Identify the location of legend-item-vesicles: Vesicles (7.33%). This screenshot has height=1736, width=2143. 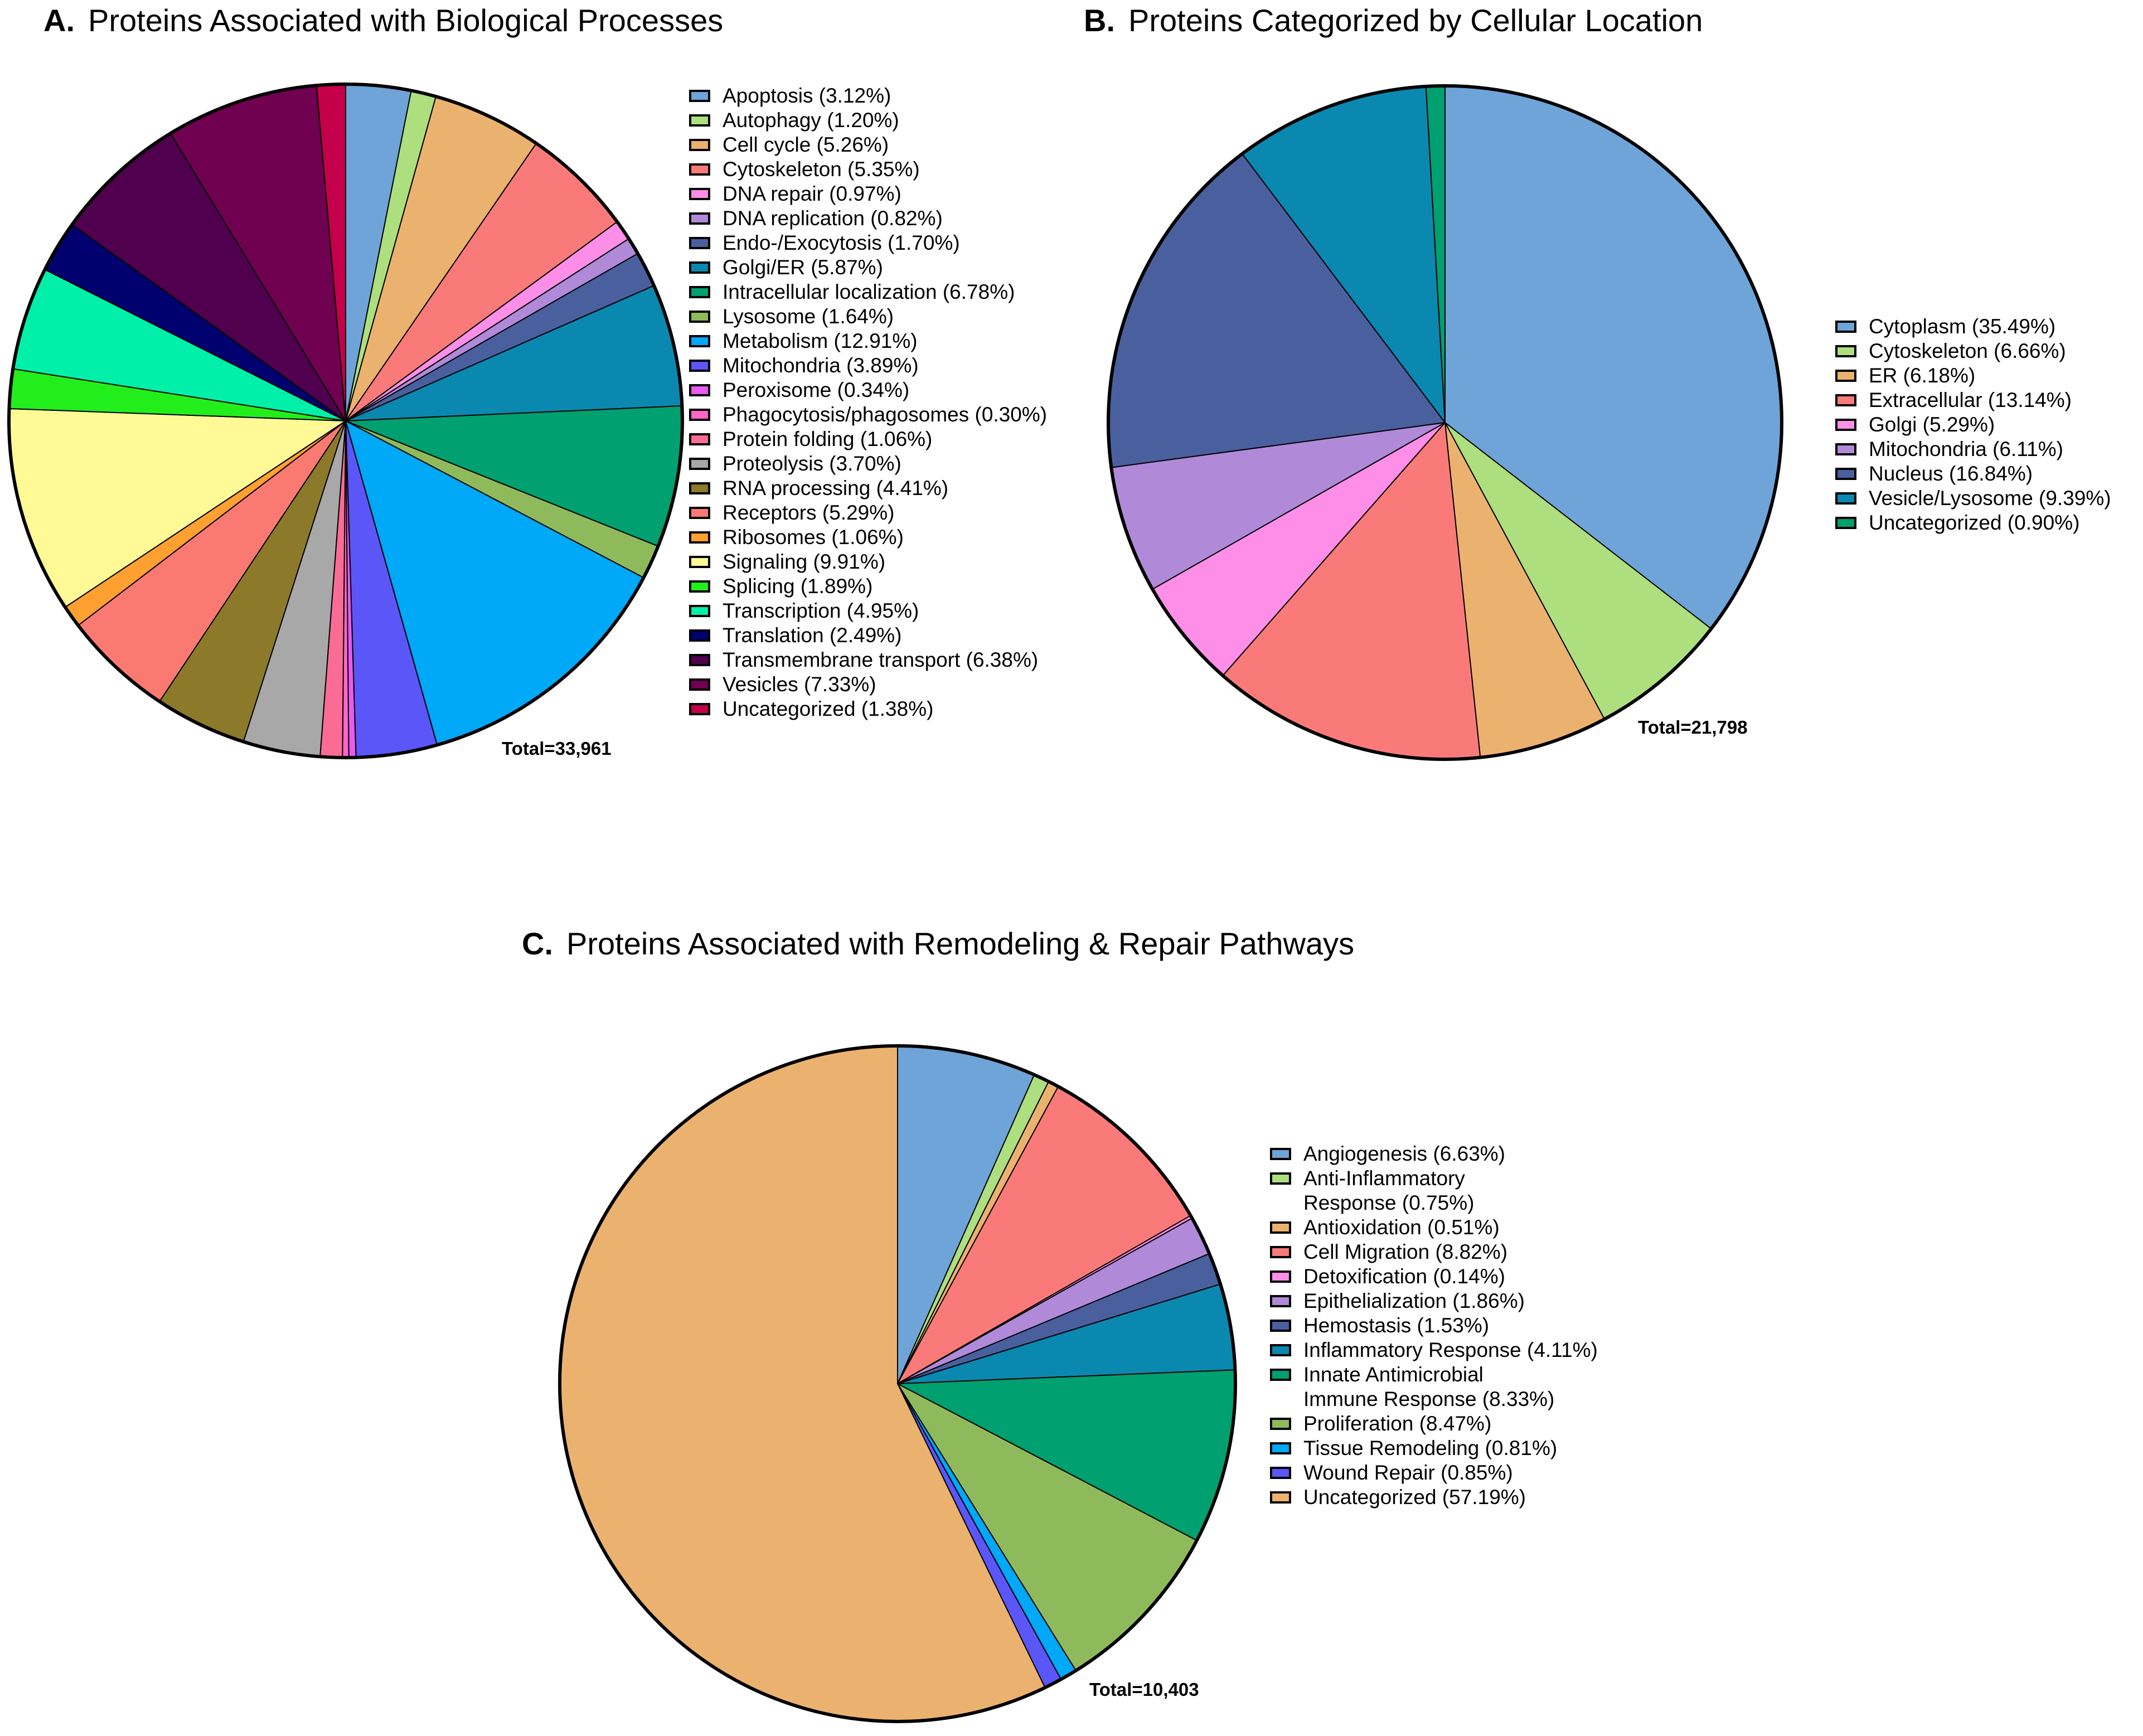
(868, 684).